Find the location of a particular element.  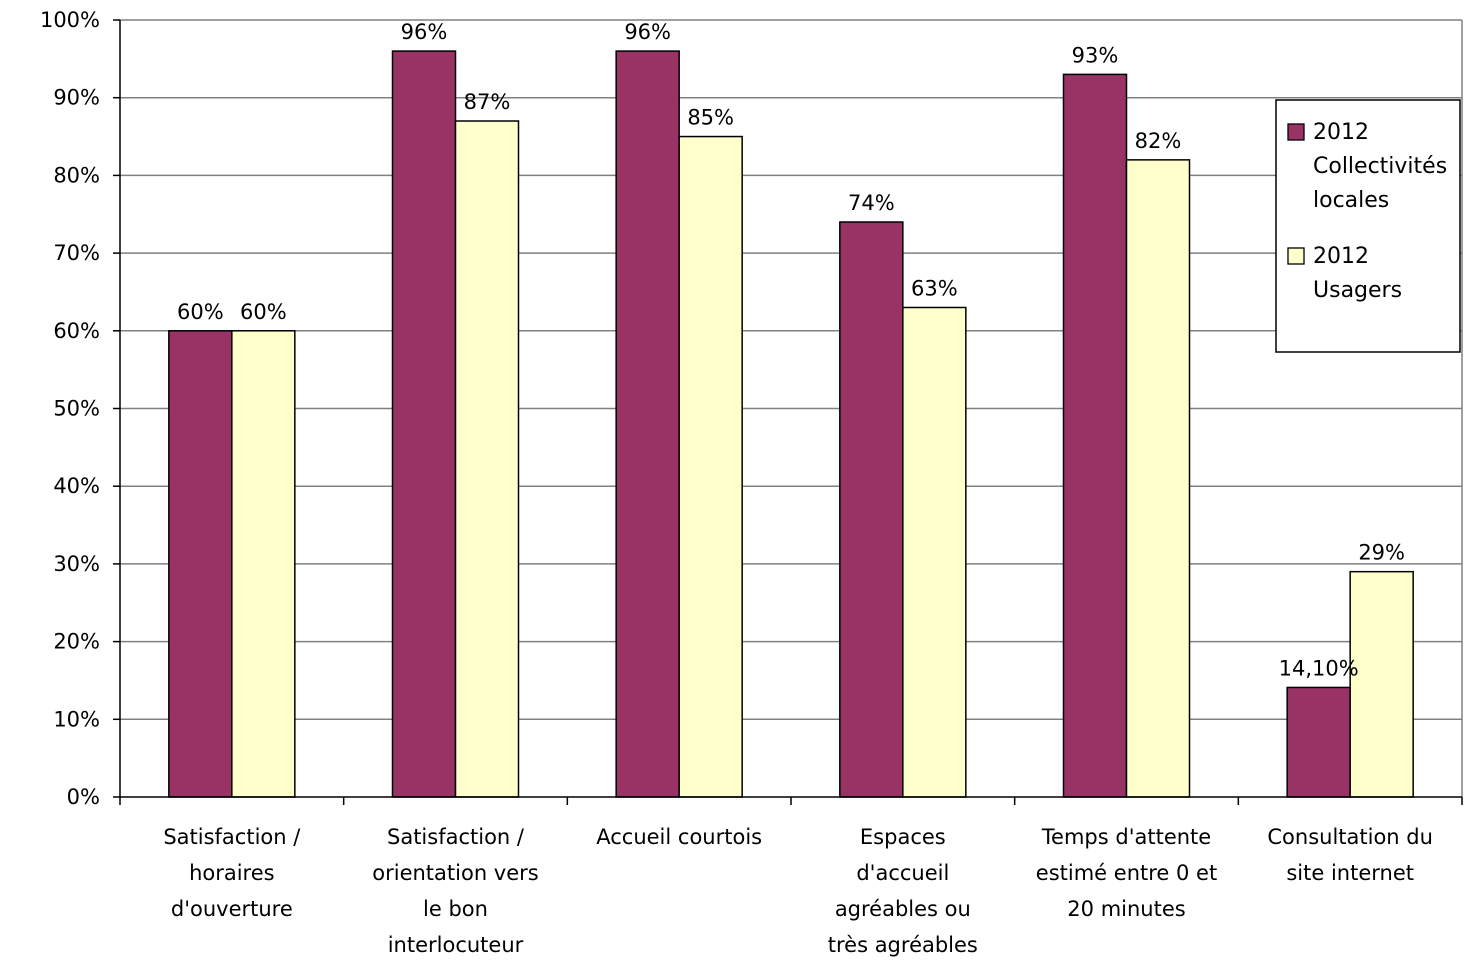

data-label: 87% is located at coordinates (487, 102).